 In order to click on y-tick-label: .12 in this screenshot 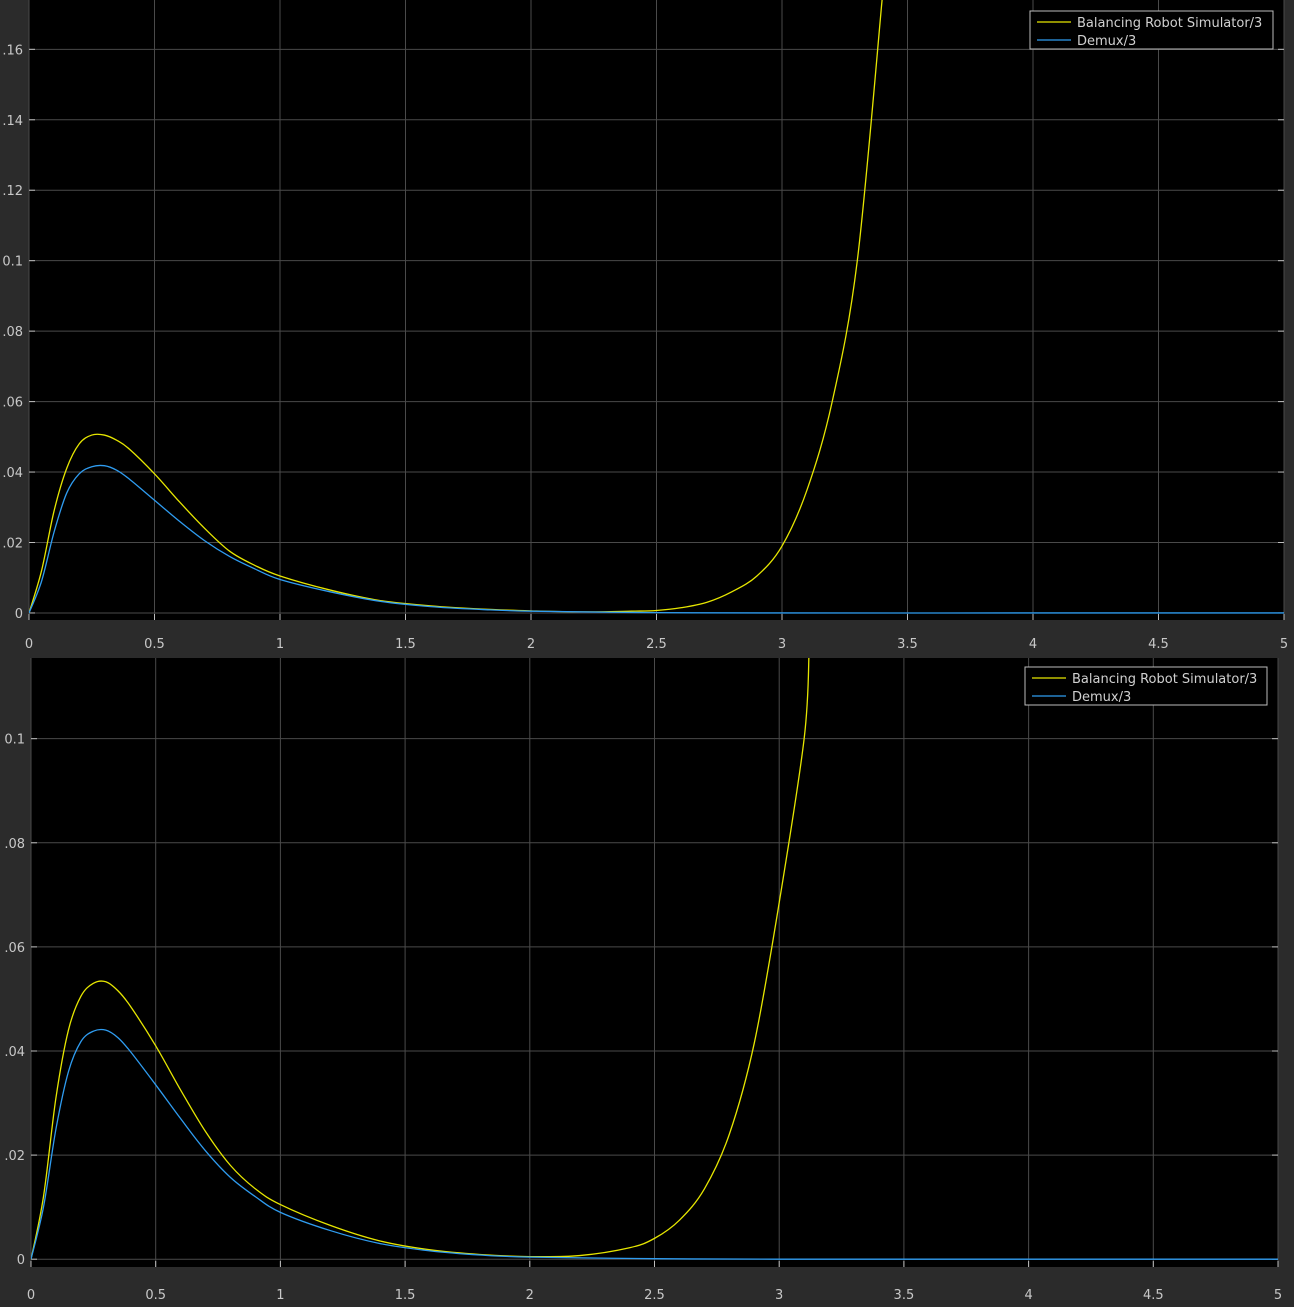, I will do `click(12, 191)`.